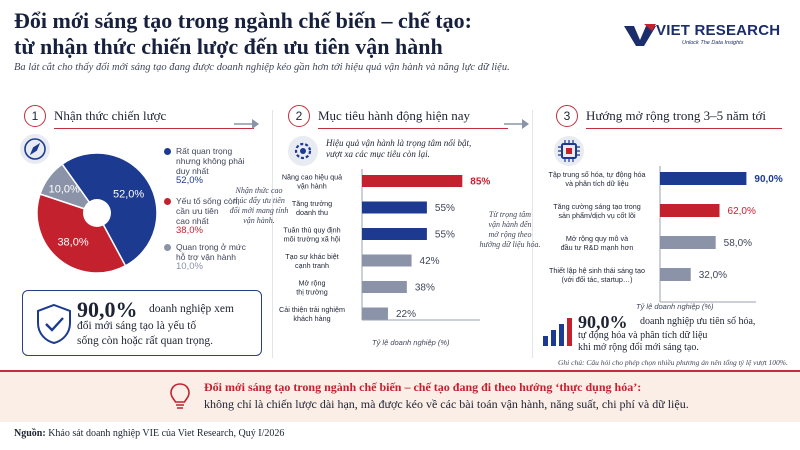 The width and height of the screenshot is (800, 450). Describe the element at coordinates (54, 324) in the screenshot. I see `shield-check-icon` at that location.